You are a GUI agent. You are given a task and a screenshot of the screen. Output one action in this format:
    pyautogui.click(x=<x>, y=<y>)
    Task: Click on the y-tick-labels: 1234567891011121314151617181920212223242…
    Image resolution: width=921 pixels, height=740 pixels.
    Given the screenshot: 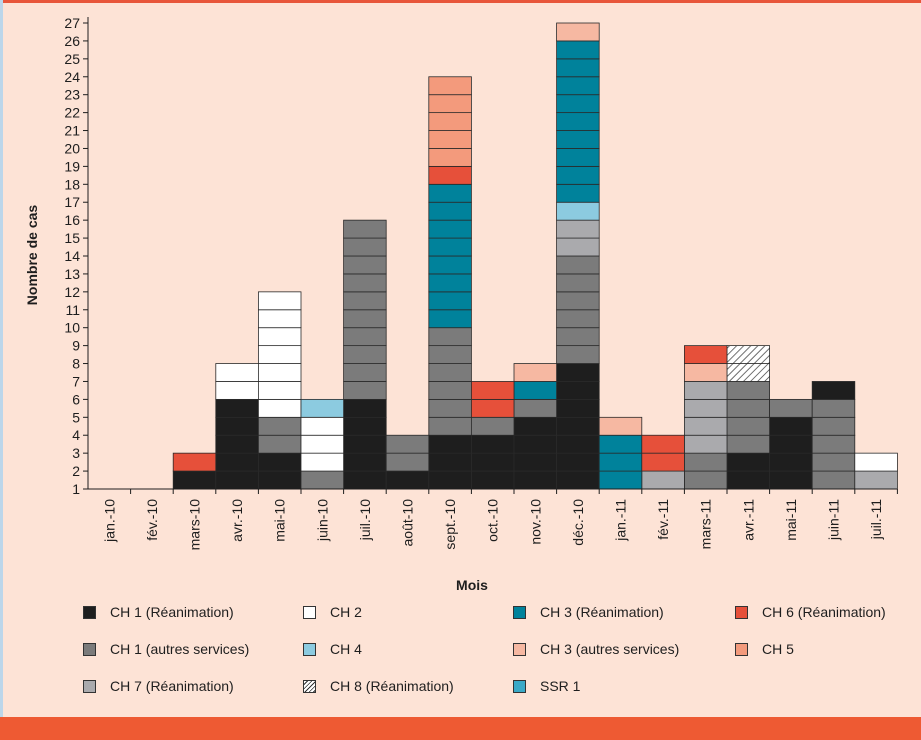 What is the action you would take?
    pyautogui.click(x=72, y=256)
    